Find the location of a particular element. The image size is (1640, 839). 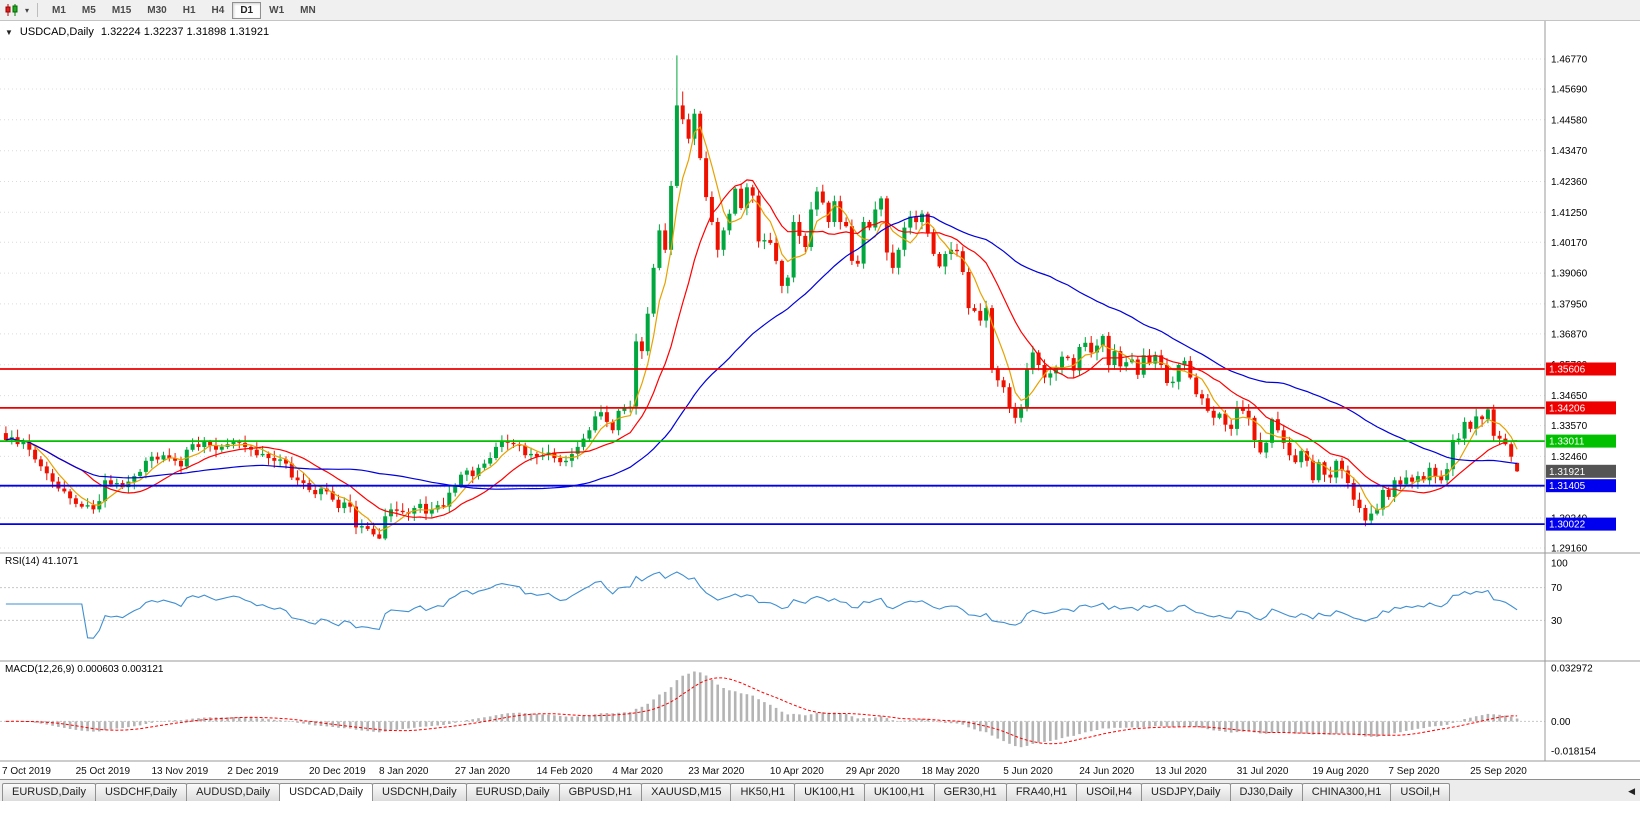

price-axis-label: 1.41250 is located at coordinates (1569, 213).